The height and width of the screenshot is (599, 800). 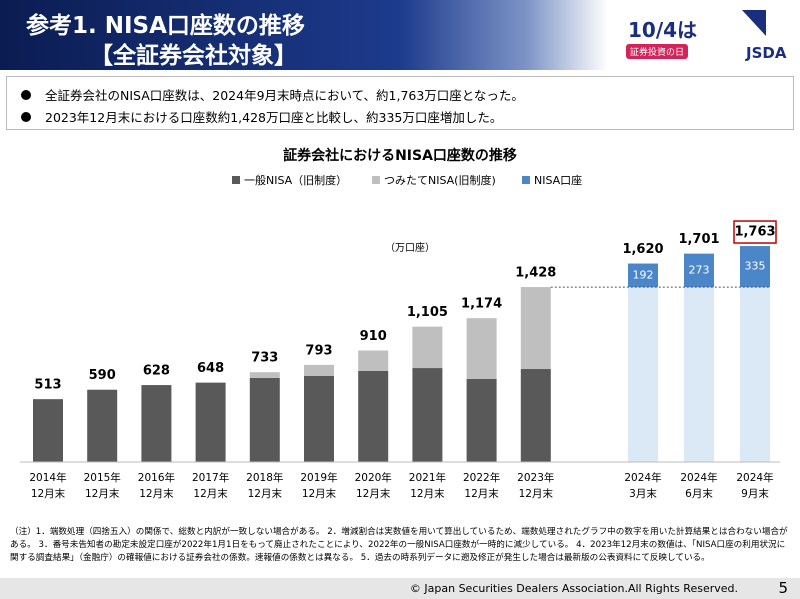 I want to click on total-label: 1,763, so click(x=754, y=232).